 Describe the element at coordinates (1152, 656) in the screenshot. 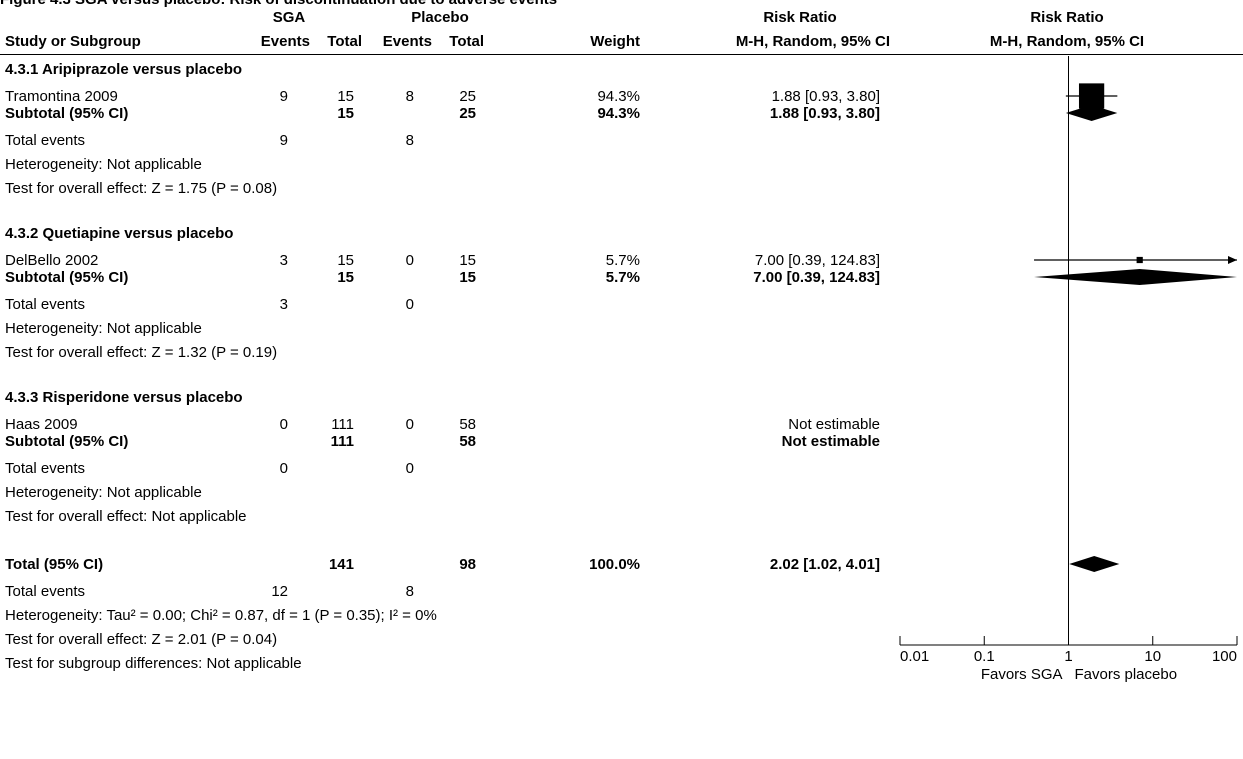

I see `tick-label: 10` at that location.